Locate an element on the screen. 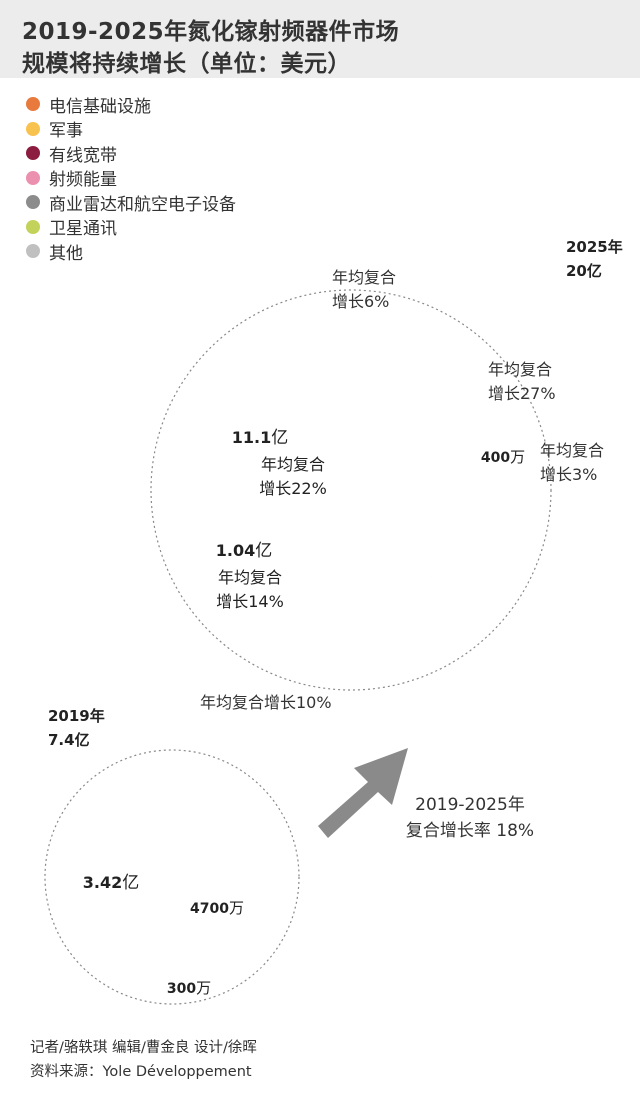 This screenshot has width=640, height=1093. cagr-label-2025-other: 年均复合 is located at coordinates (572, 450).